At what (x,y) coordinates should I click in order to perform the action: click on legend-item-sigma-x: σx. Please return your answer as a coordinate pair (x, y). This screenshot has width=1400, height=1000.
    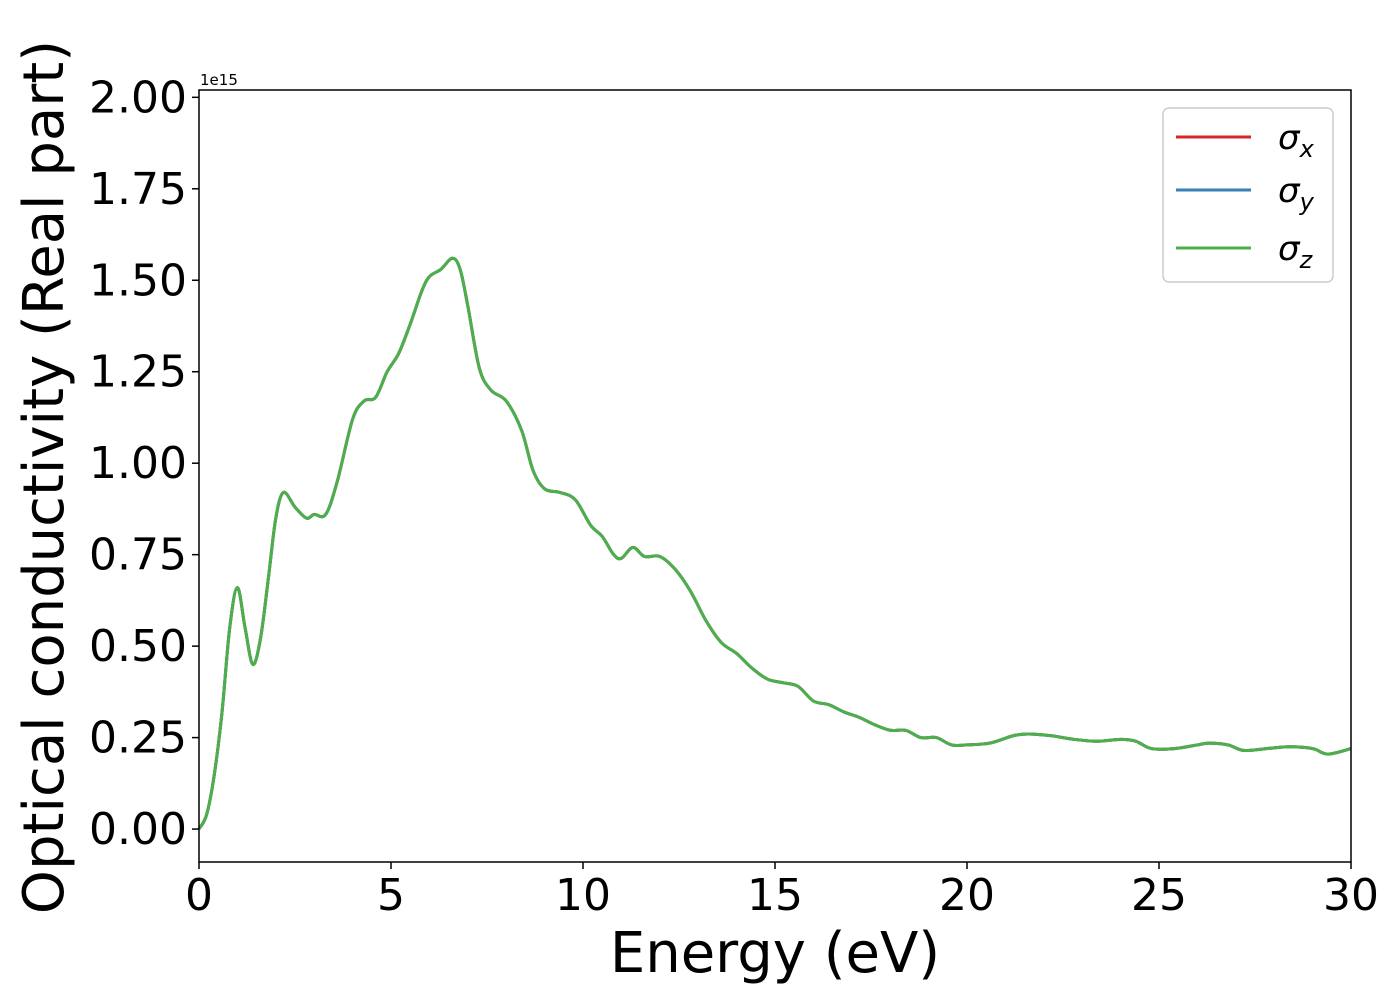
    Looking at the image, I should click on (1245, 140).